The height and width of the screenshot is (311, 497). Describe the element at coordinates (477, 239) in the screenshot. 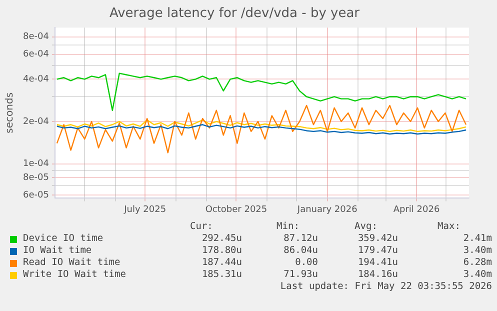

I see `text: 2.41m` at that location.